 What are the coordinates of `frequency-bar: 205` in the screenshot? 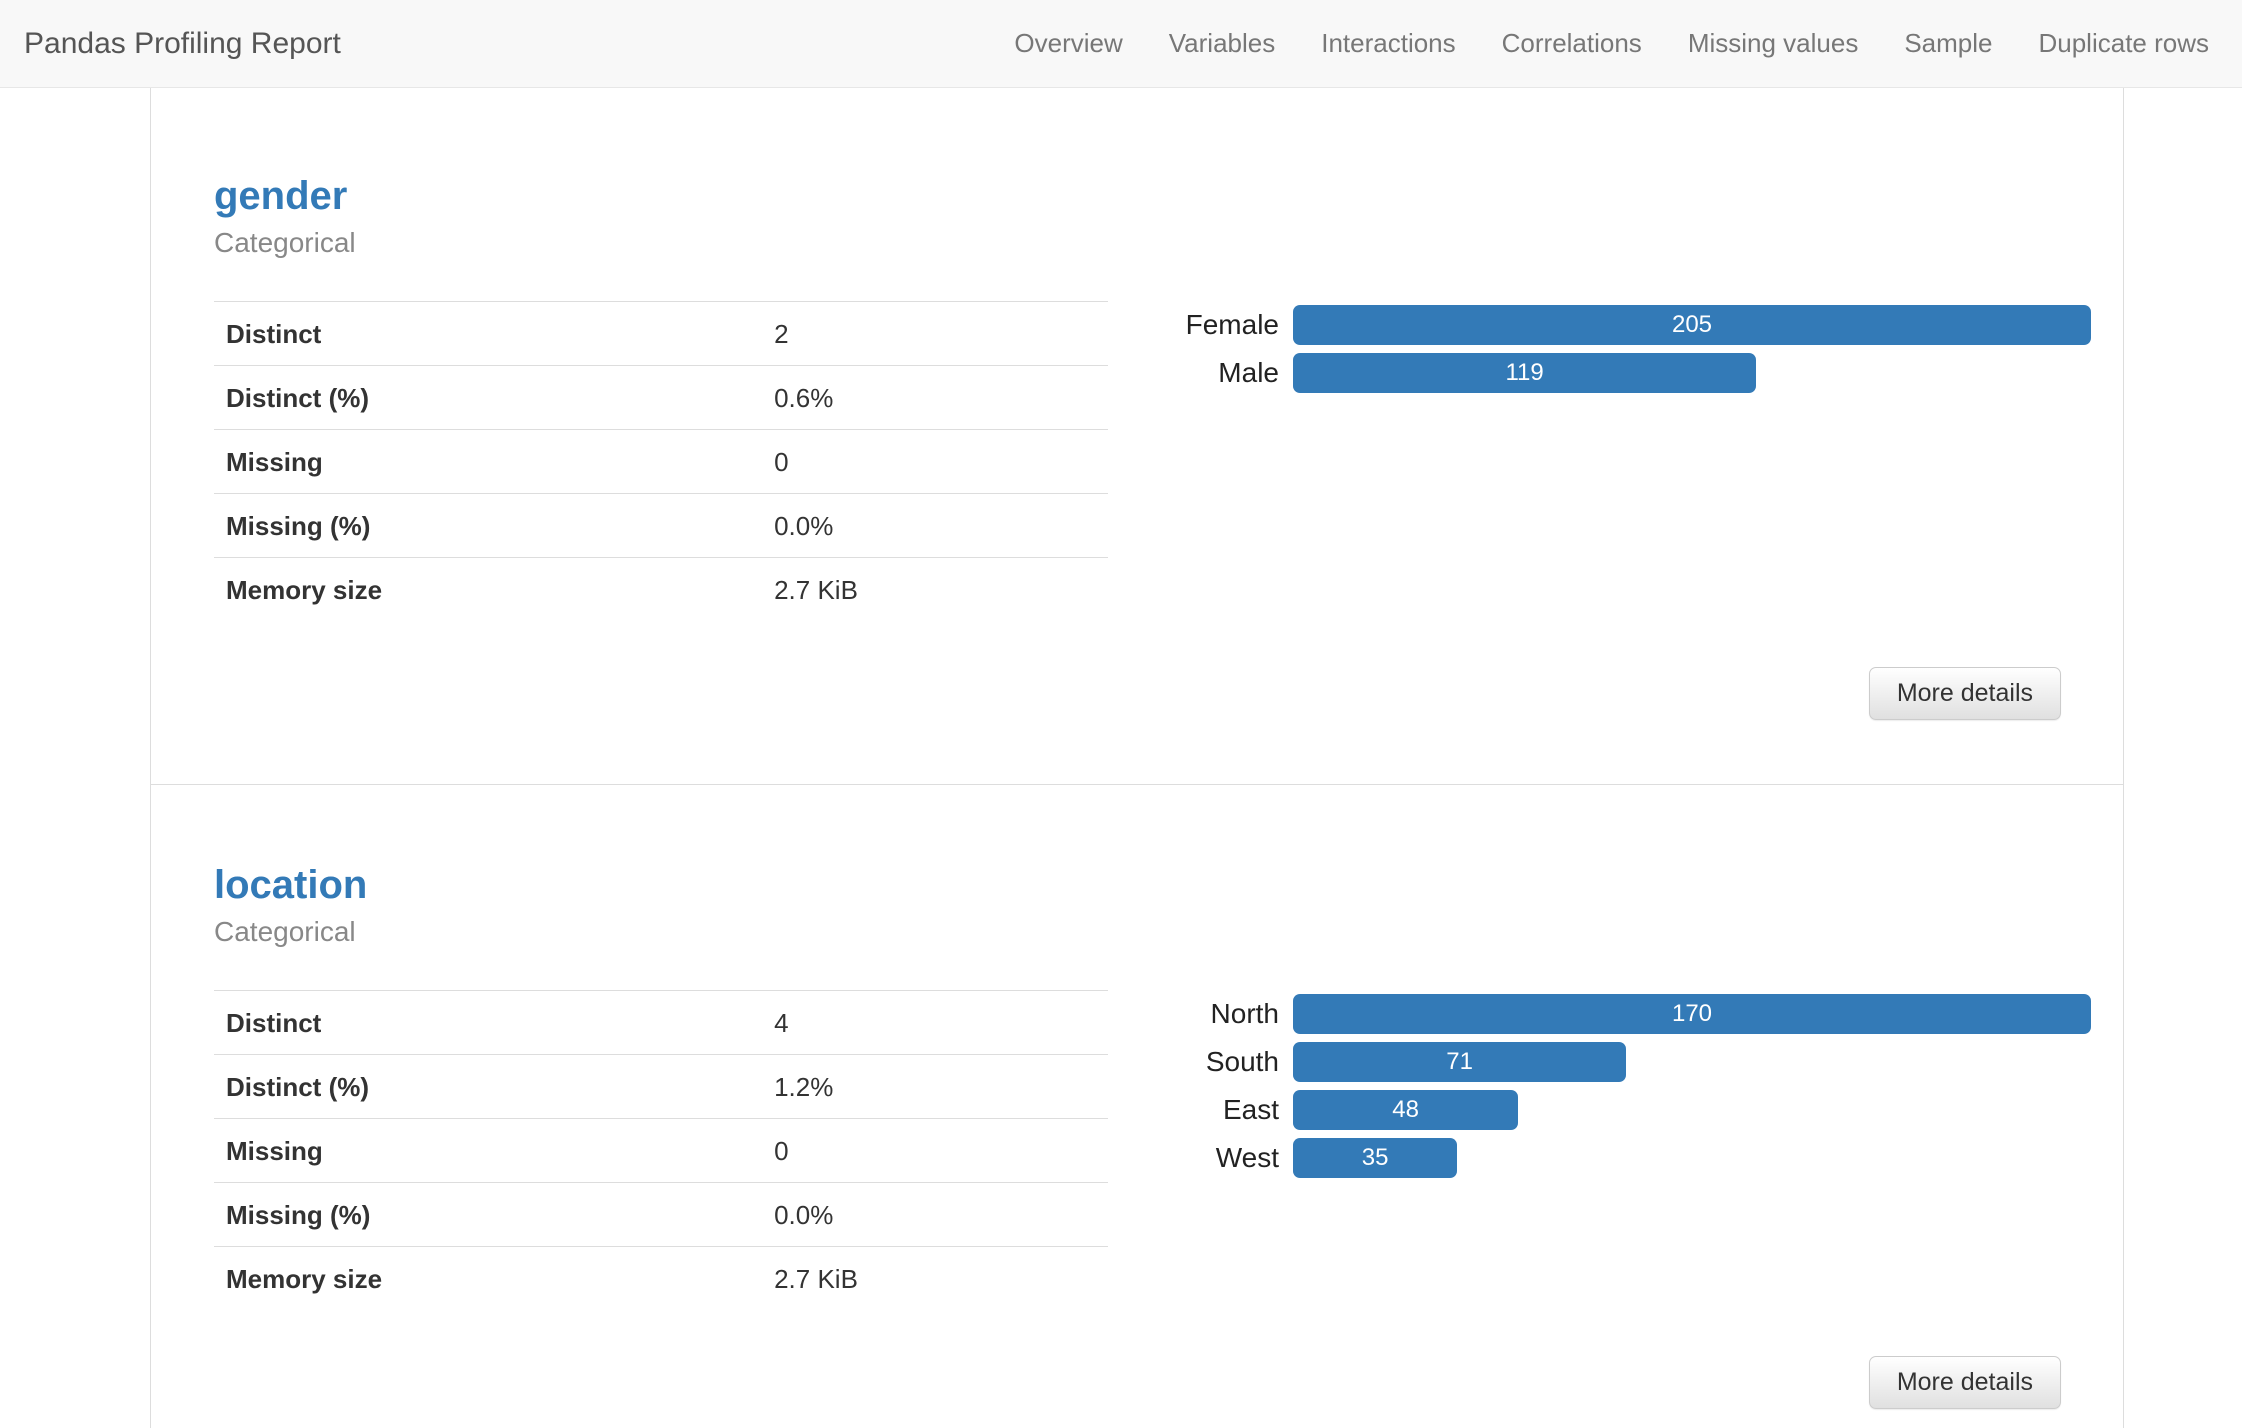 It's located at (1692, 325).